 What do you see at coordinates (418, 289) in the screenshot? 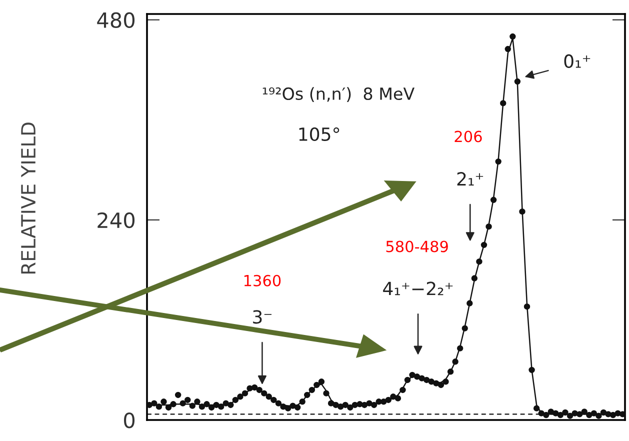
I see `annotation: 4₁⁺−2₂⁺` at bounding box center [418, 289].